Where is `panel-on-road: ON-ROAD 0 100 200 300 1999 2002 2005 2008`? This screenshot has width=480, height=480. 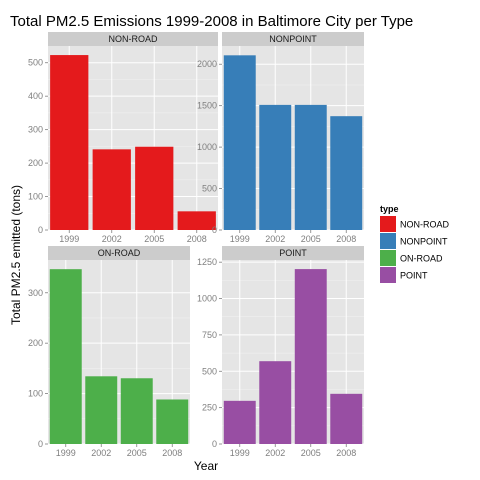
panel-on-road: ON-ROAD 0 100 200 300 1999 2002 2005 2008 is located at coordinates (109, 352).